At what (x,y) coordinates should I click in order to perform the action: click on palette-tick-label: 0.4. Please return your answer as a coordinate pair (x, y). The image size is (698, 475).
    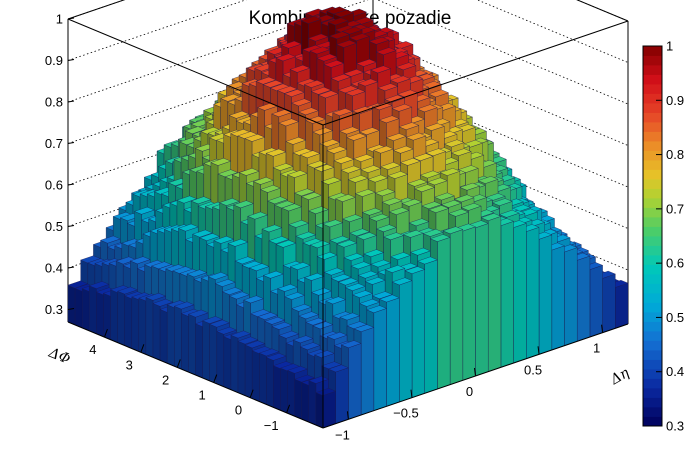
    Looking at the image, I should click on (675, 371).